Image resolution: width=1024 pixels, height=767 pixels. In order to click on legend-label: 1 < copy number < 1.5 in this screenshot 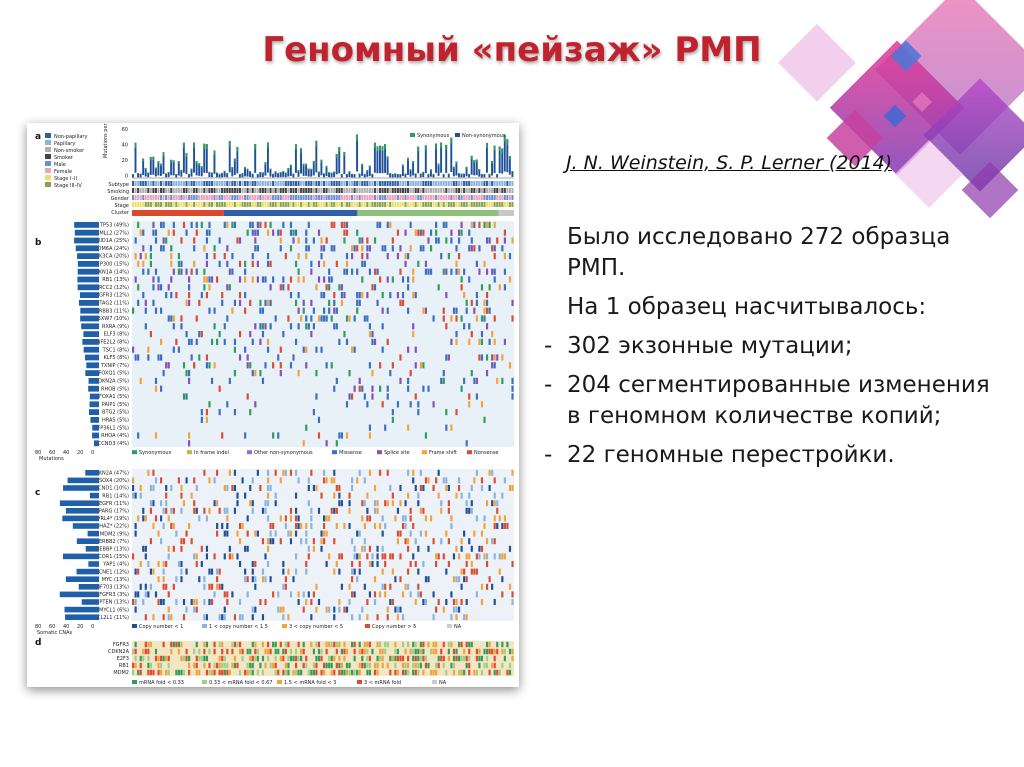, I will do `click(238, 627)`.